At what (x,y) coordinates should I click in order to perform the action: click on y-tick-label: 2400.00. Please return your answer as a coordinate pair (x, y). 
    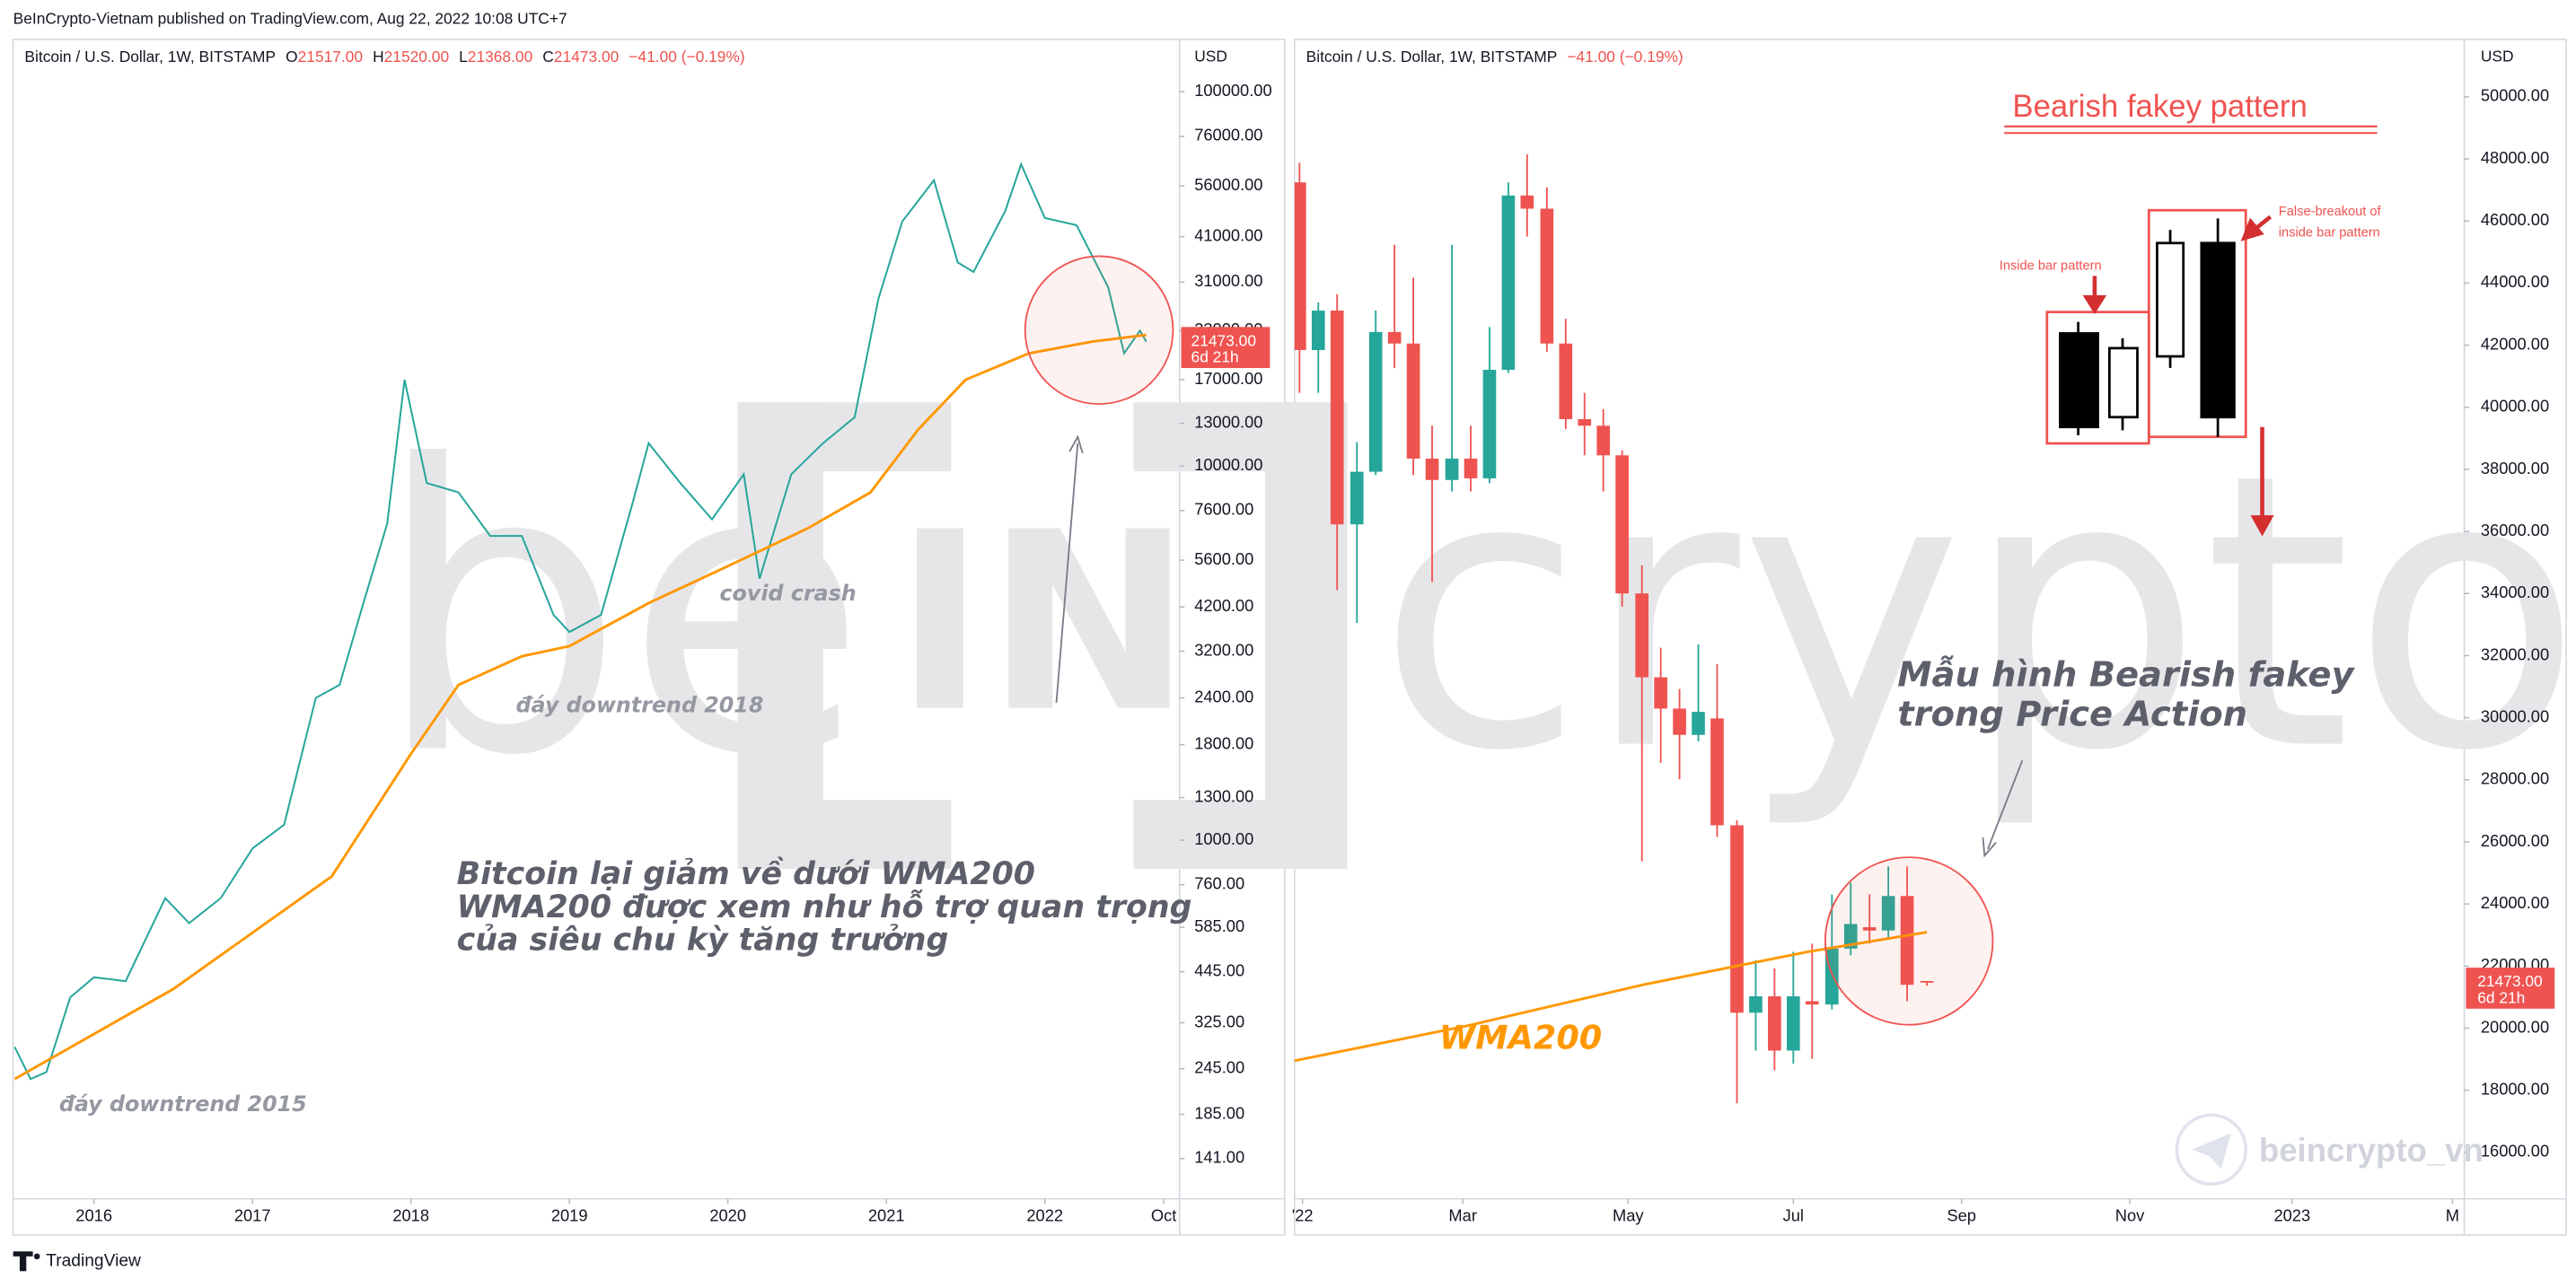
    Looking at the image, I should click on (1223, 696).